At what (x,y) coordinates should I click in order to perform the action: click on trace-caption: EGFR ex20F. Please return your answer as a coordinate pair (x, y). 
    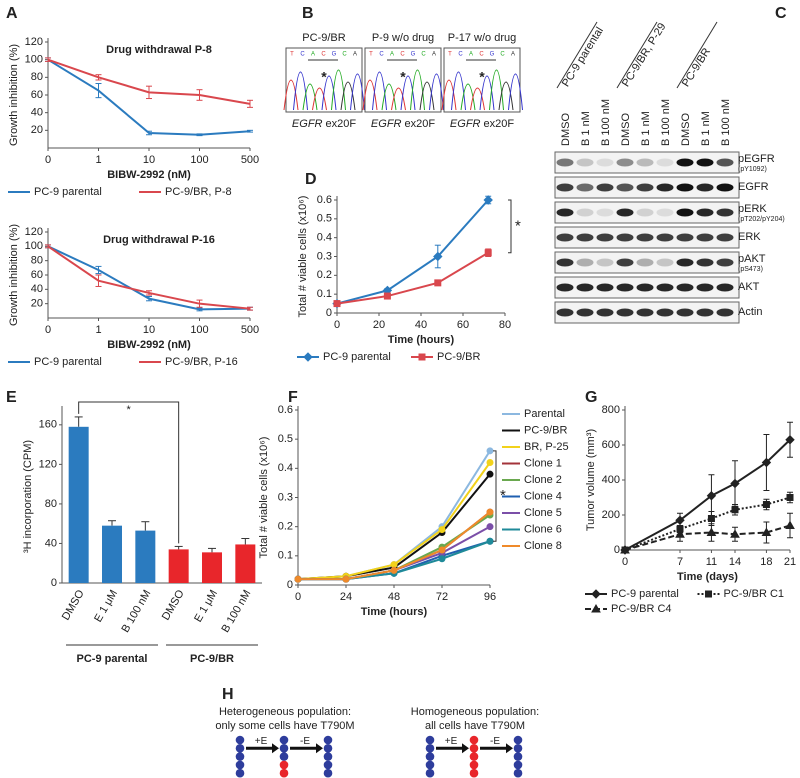
    Looking at the image, I should click on (324, 124).